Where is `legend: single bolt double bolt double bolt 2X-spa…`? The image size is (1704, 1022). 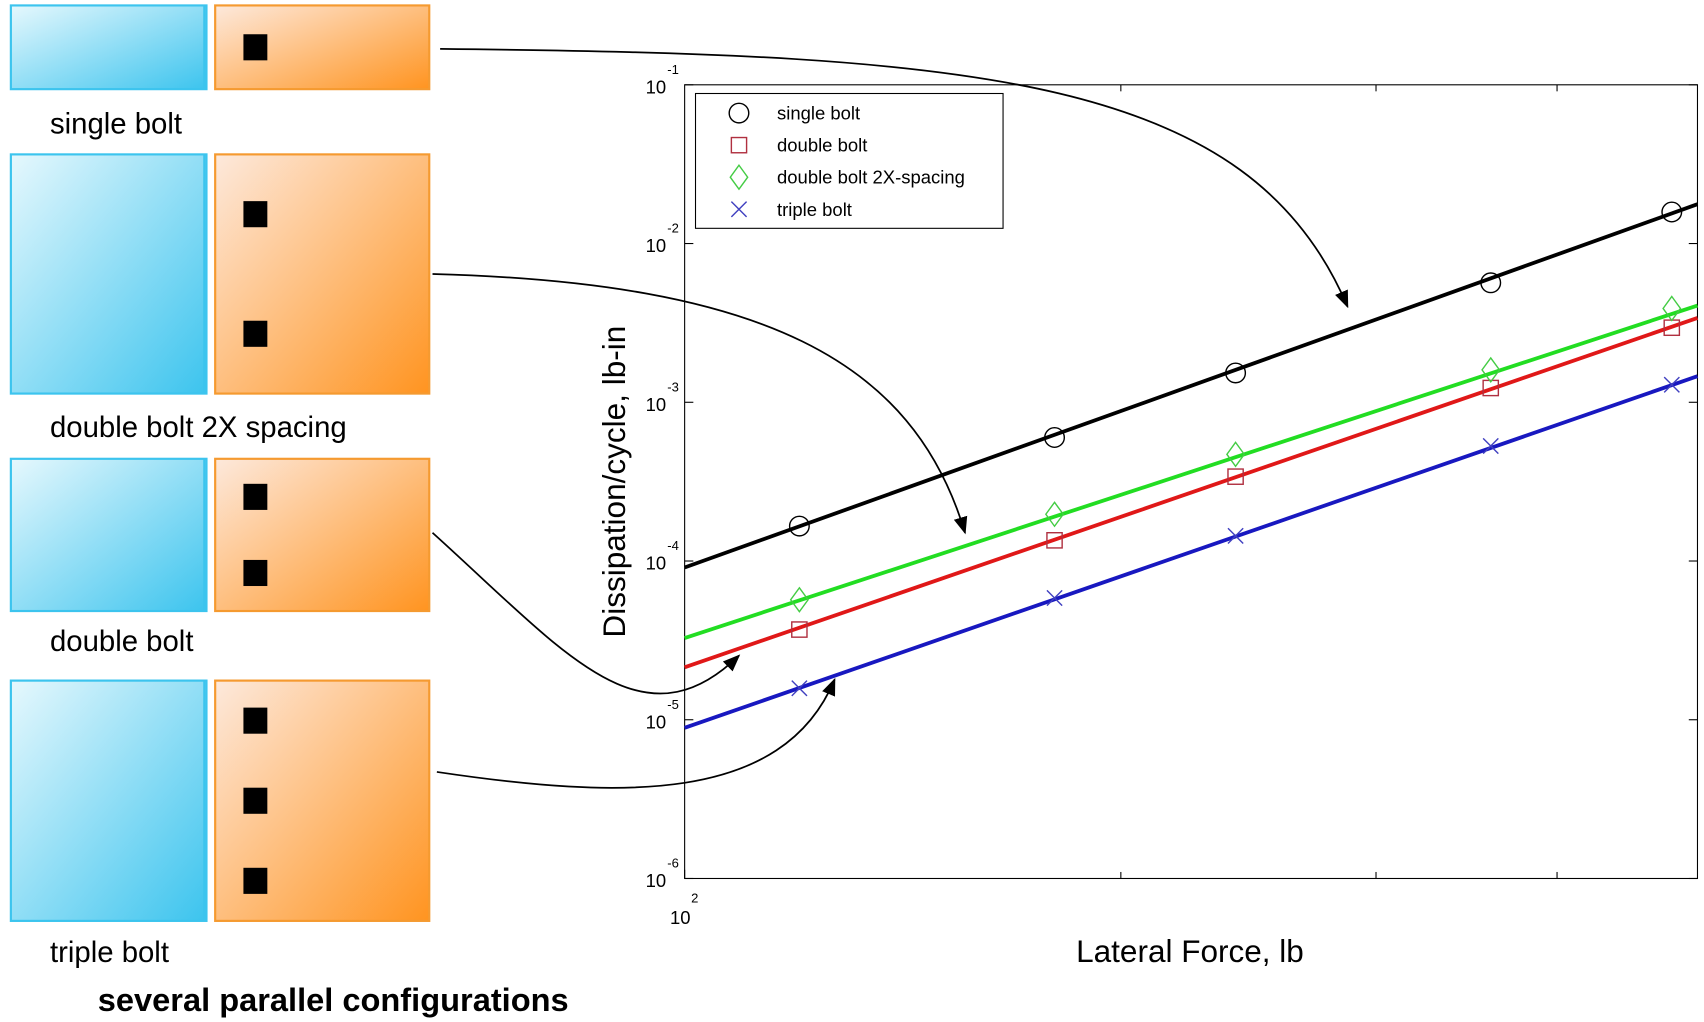 legend: single bolt double bolt double bolt 2X-spa… is located at coordinates (849, 160).